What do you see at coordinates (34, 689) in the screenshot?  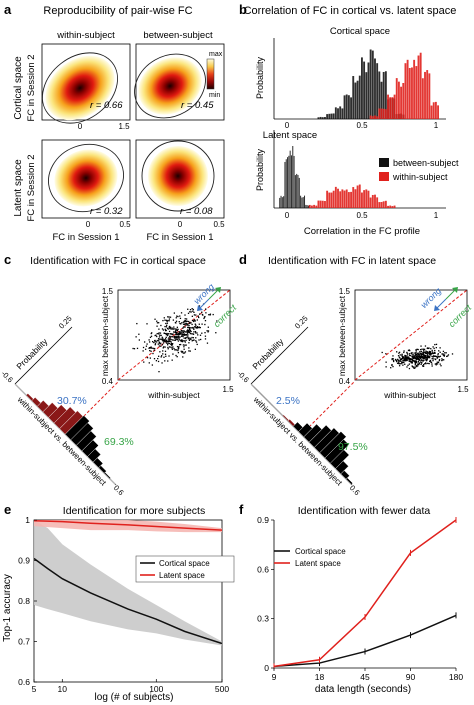 I see `x-tick-label: 5` at bounding box center [34, 689].